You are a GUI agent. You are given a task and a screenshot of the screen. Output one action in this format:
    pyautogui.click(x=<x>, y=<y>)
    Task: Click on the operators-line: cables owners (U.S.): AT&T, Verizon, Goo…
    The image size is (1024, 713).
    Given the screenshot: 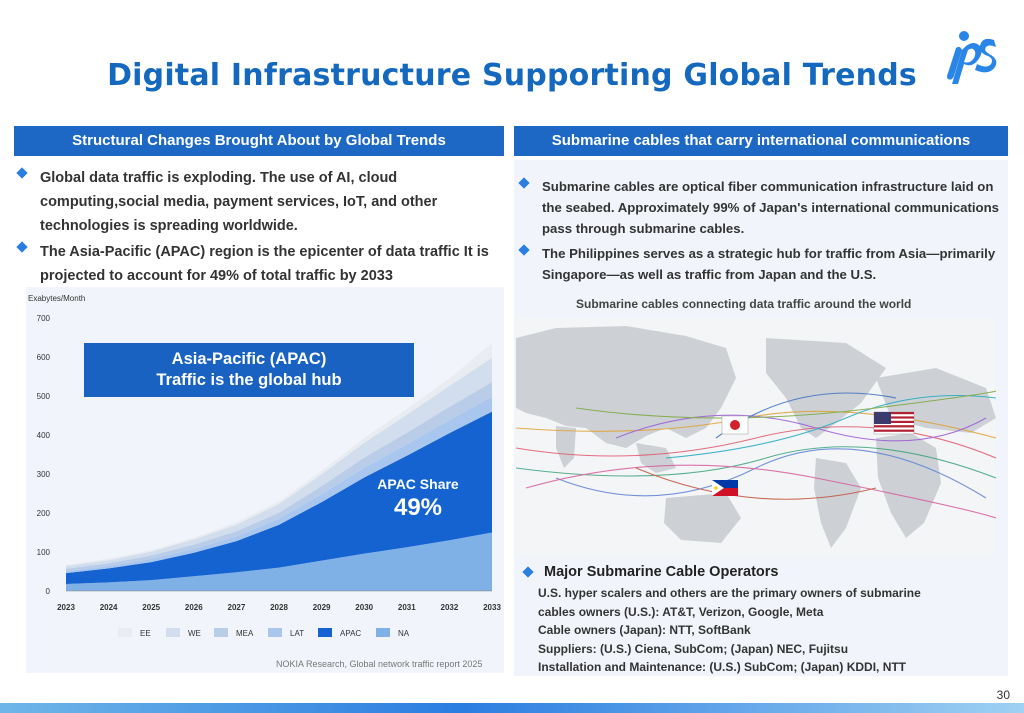 What is the action you would take?
    pyautogui.click(x=681, y=611)
    